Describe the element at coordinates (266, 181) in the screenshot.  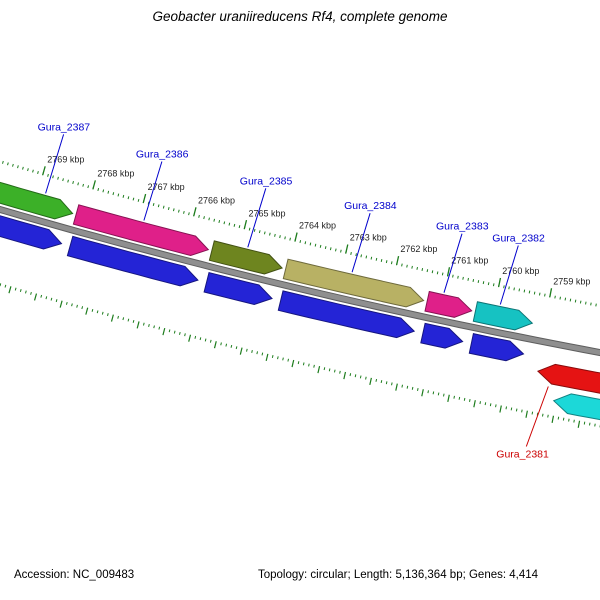
I see `gene-label-Gura_2385: Gura_2385` at that location.